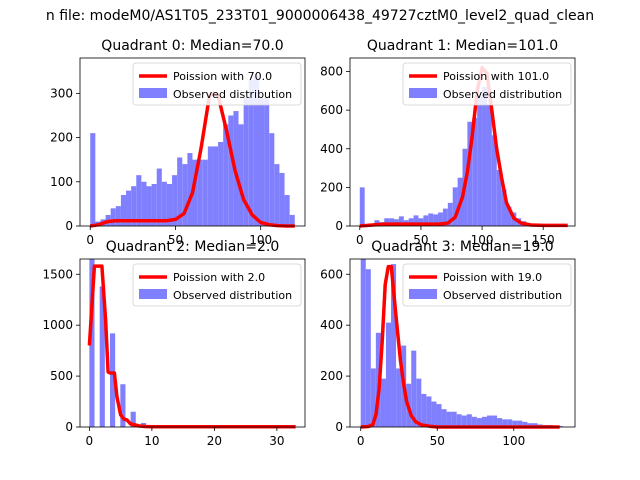 The width and height of the screenshot is (640, 480). Describe the element at coordinates (61, 93) in the screenshot. I see `y-tick-label: 300` at that location.